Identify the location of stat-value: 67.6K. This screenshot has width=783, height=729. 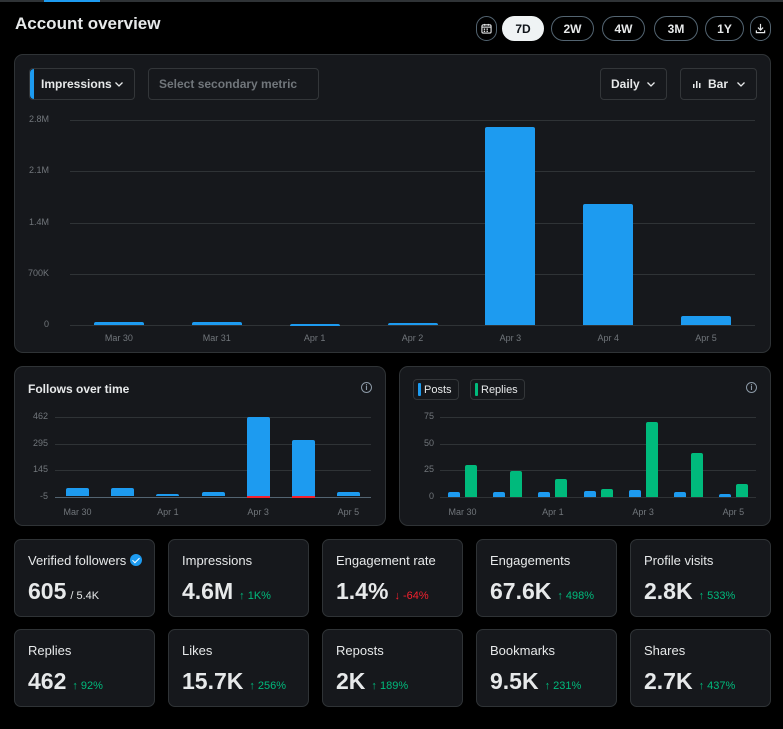
(521, 591).